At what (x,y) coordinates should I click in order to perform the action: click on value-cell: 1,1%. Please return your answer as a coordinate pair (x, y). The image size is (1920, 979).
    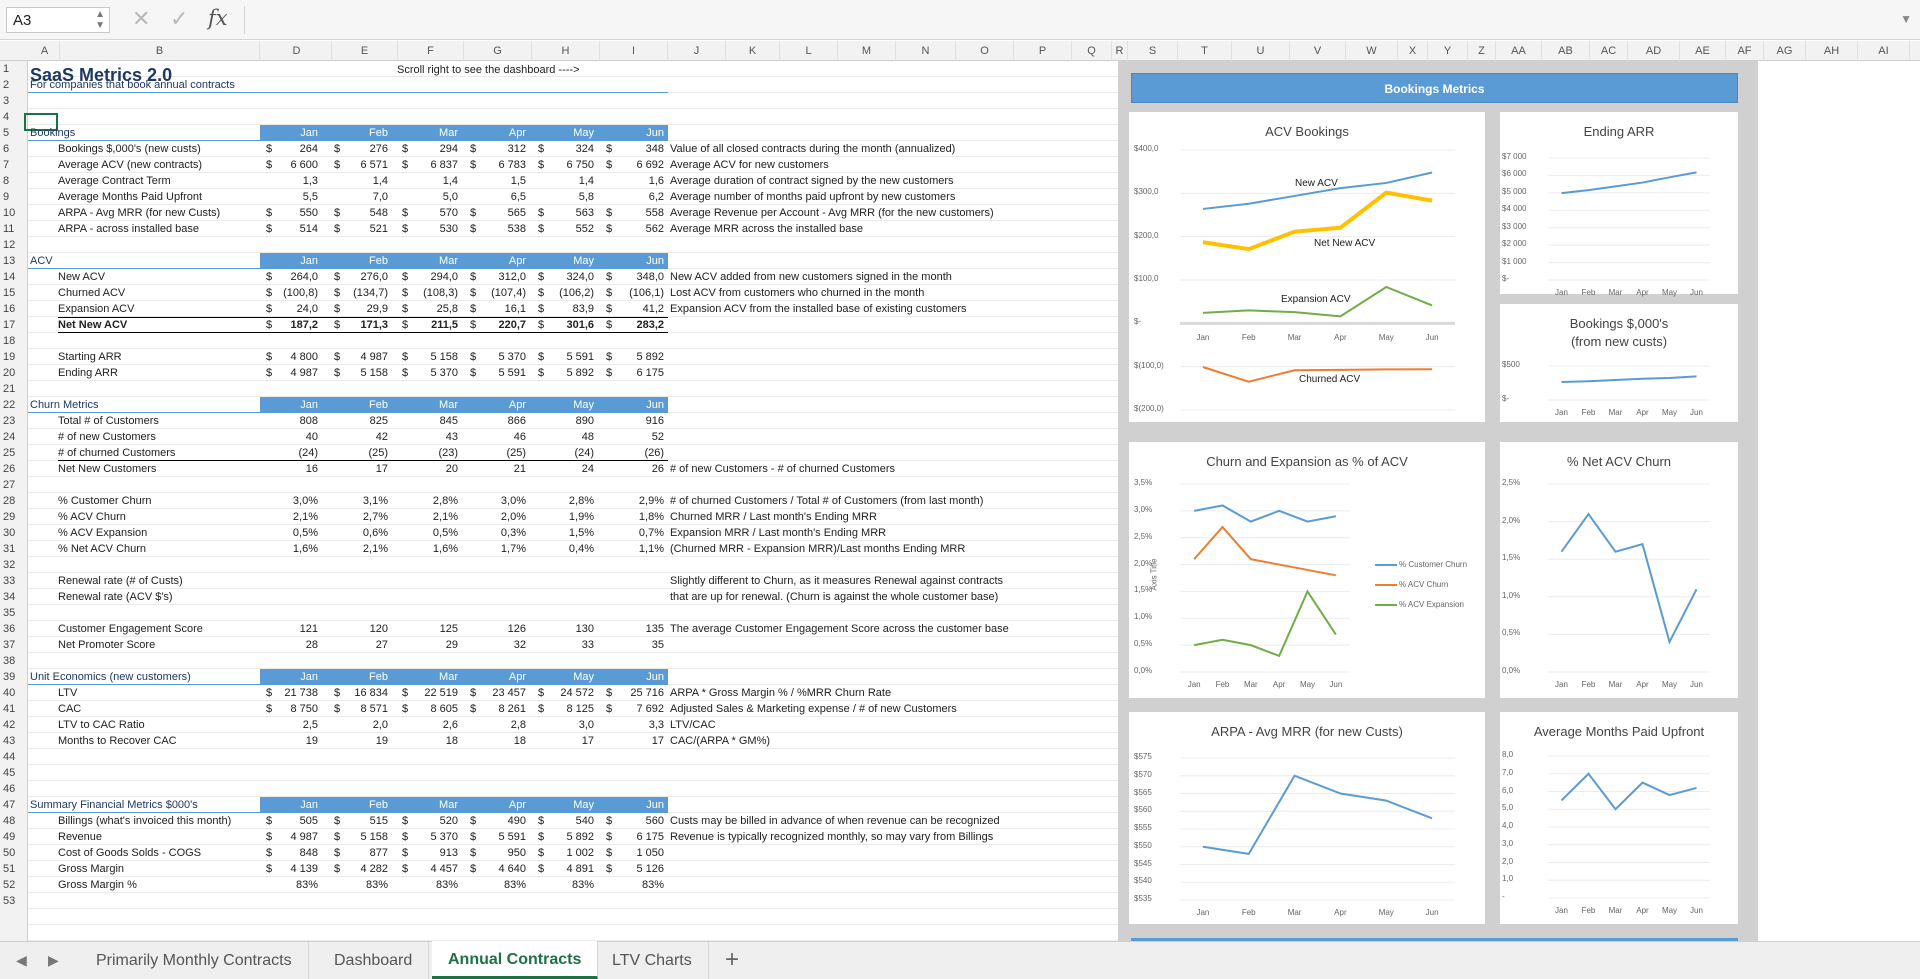
    Looking at the image, I should click on (651, 549).